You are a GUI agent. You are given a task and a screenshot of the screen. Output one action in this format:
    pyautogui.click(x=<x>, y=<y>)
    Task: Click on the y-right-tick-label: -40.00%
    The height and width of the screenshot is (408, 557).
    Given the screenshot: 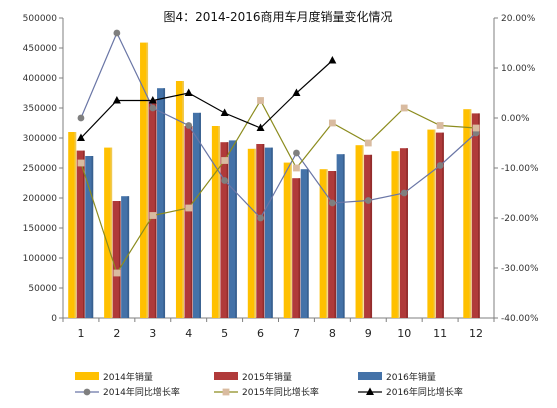 What is the action you would take?
    pyautogui.click(x=520, y=319)
    